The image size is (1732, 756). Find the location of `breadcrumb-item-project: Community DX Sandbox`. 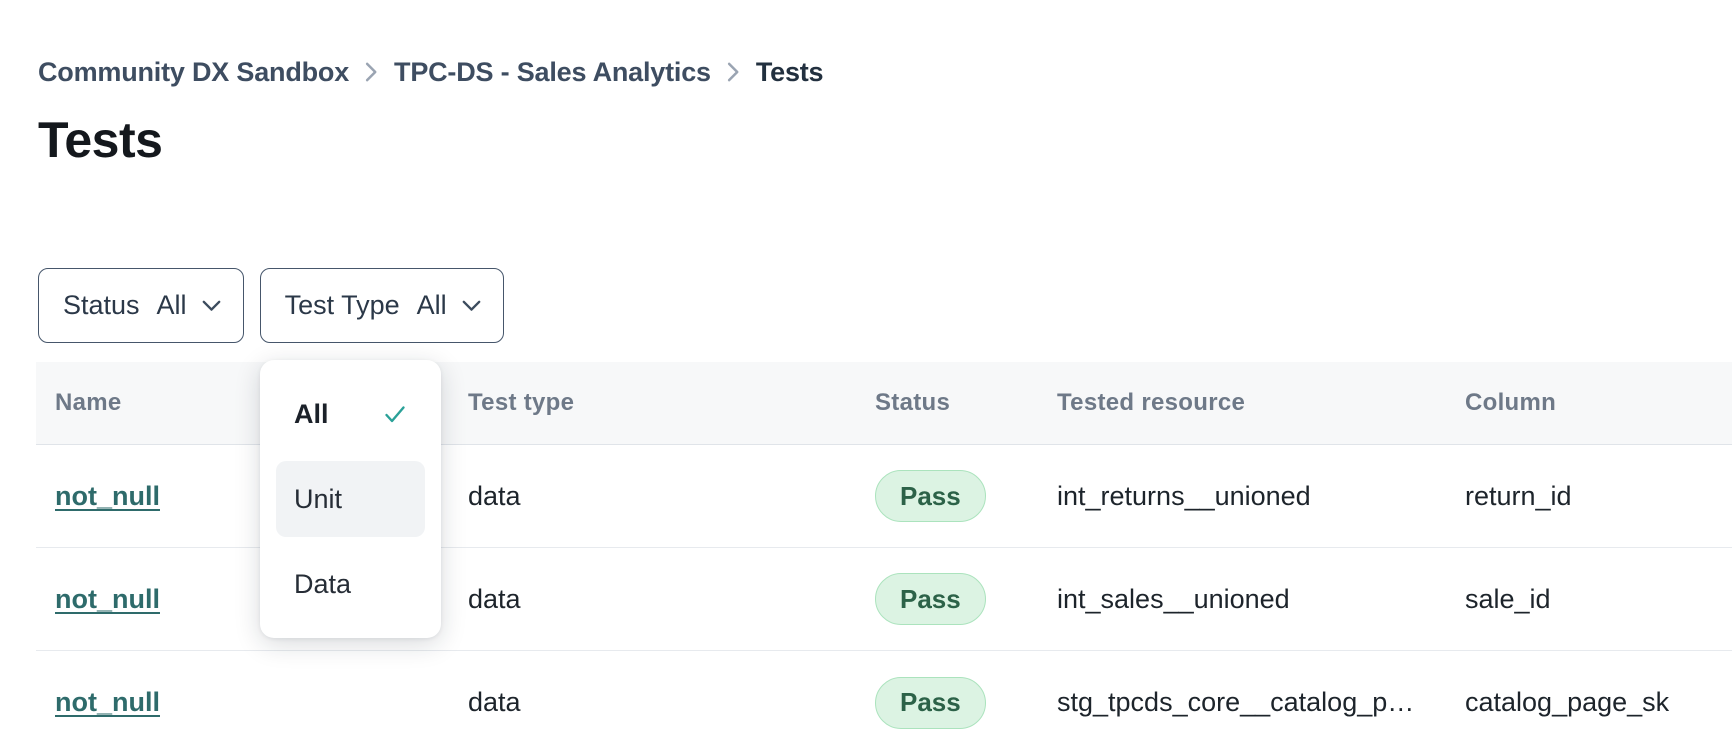

breadcrumb-item-project: Community DX Sandbox is located at coordinates (194, 71).